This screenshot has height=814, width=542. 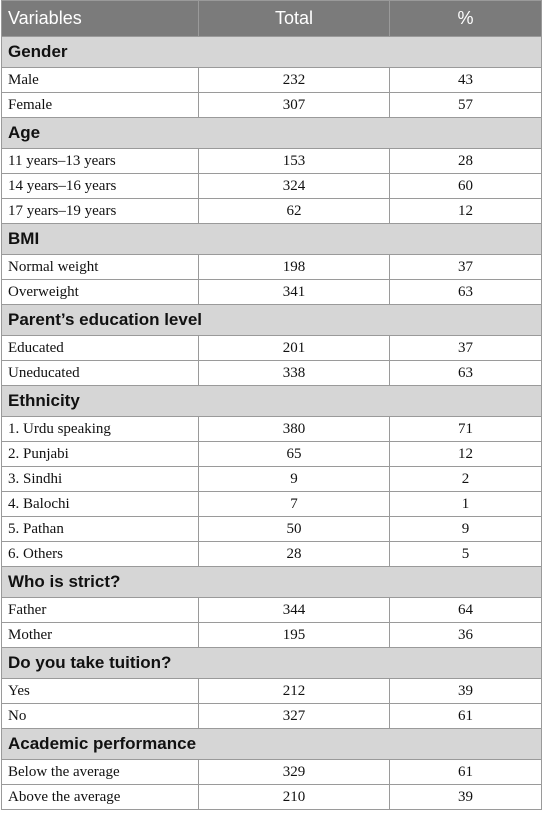 I want to click on row-percent: 5, so click(x=465, y=554).